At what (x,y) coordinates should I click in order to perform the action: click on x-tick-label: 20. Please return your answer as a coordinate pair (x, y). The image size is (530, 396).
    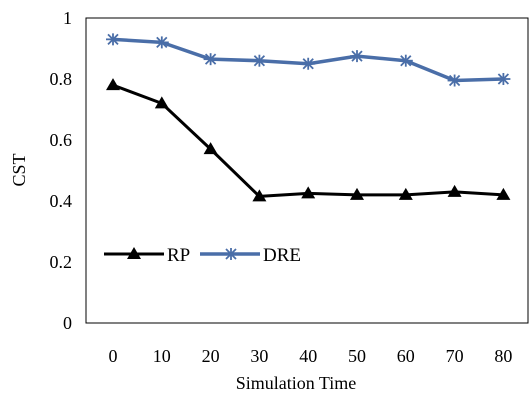
    Looking at the image, I should click on (211, 356).